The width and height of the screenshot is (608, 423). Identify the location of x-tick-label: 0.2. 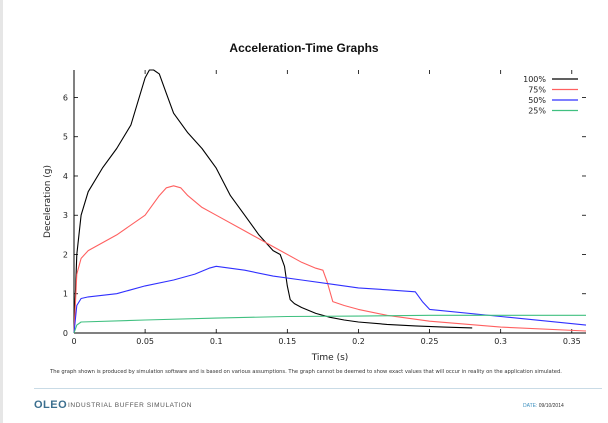
(358, 341).